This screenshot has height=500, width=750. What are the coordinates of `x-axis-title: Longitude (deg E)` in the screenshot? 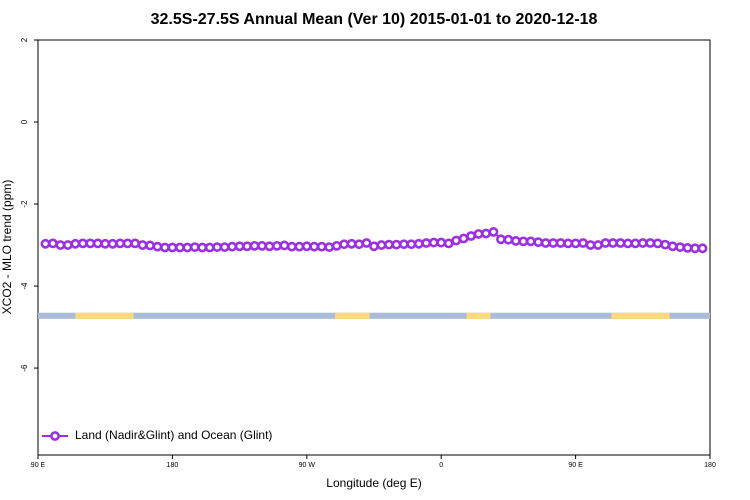 It's located at (373, 483).